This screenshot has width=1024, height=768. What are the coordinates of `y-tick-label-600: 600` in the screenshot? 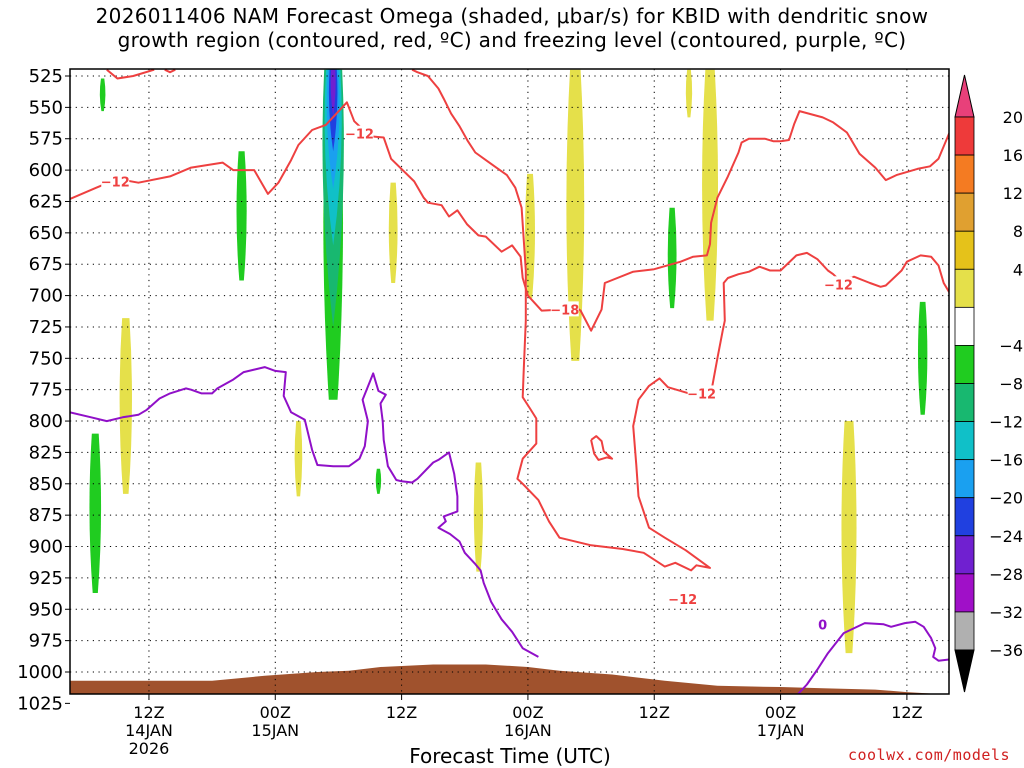 It's located at (46, 170).